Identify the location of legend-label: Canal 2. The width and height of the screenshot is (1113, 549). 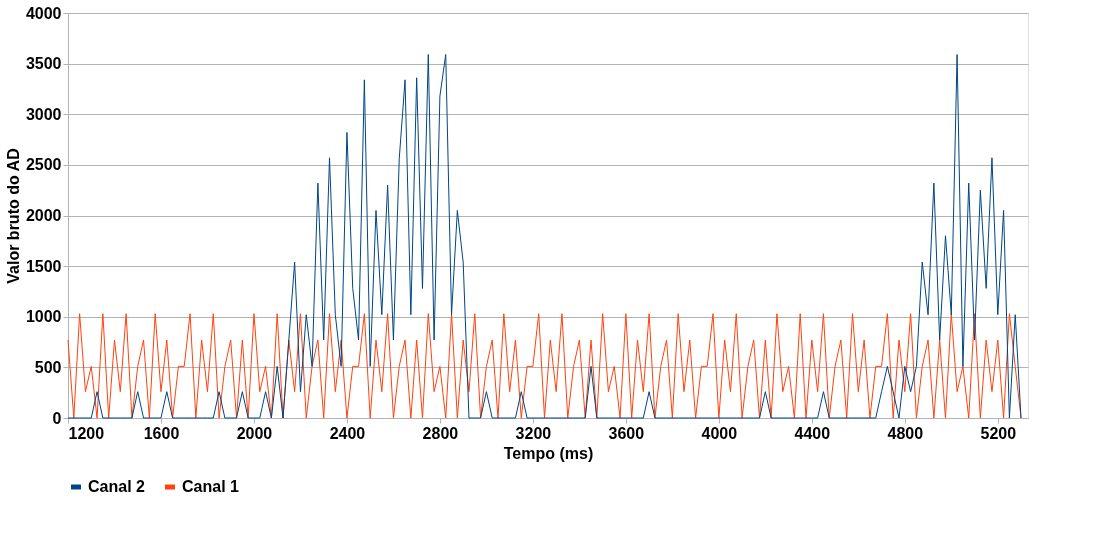
(117, 486).